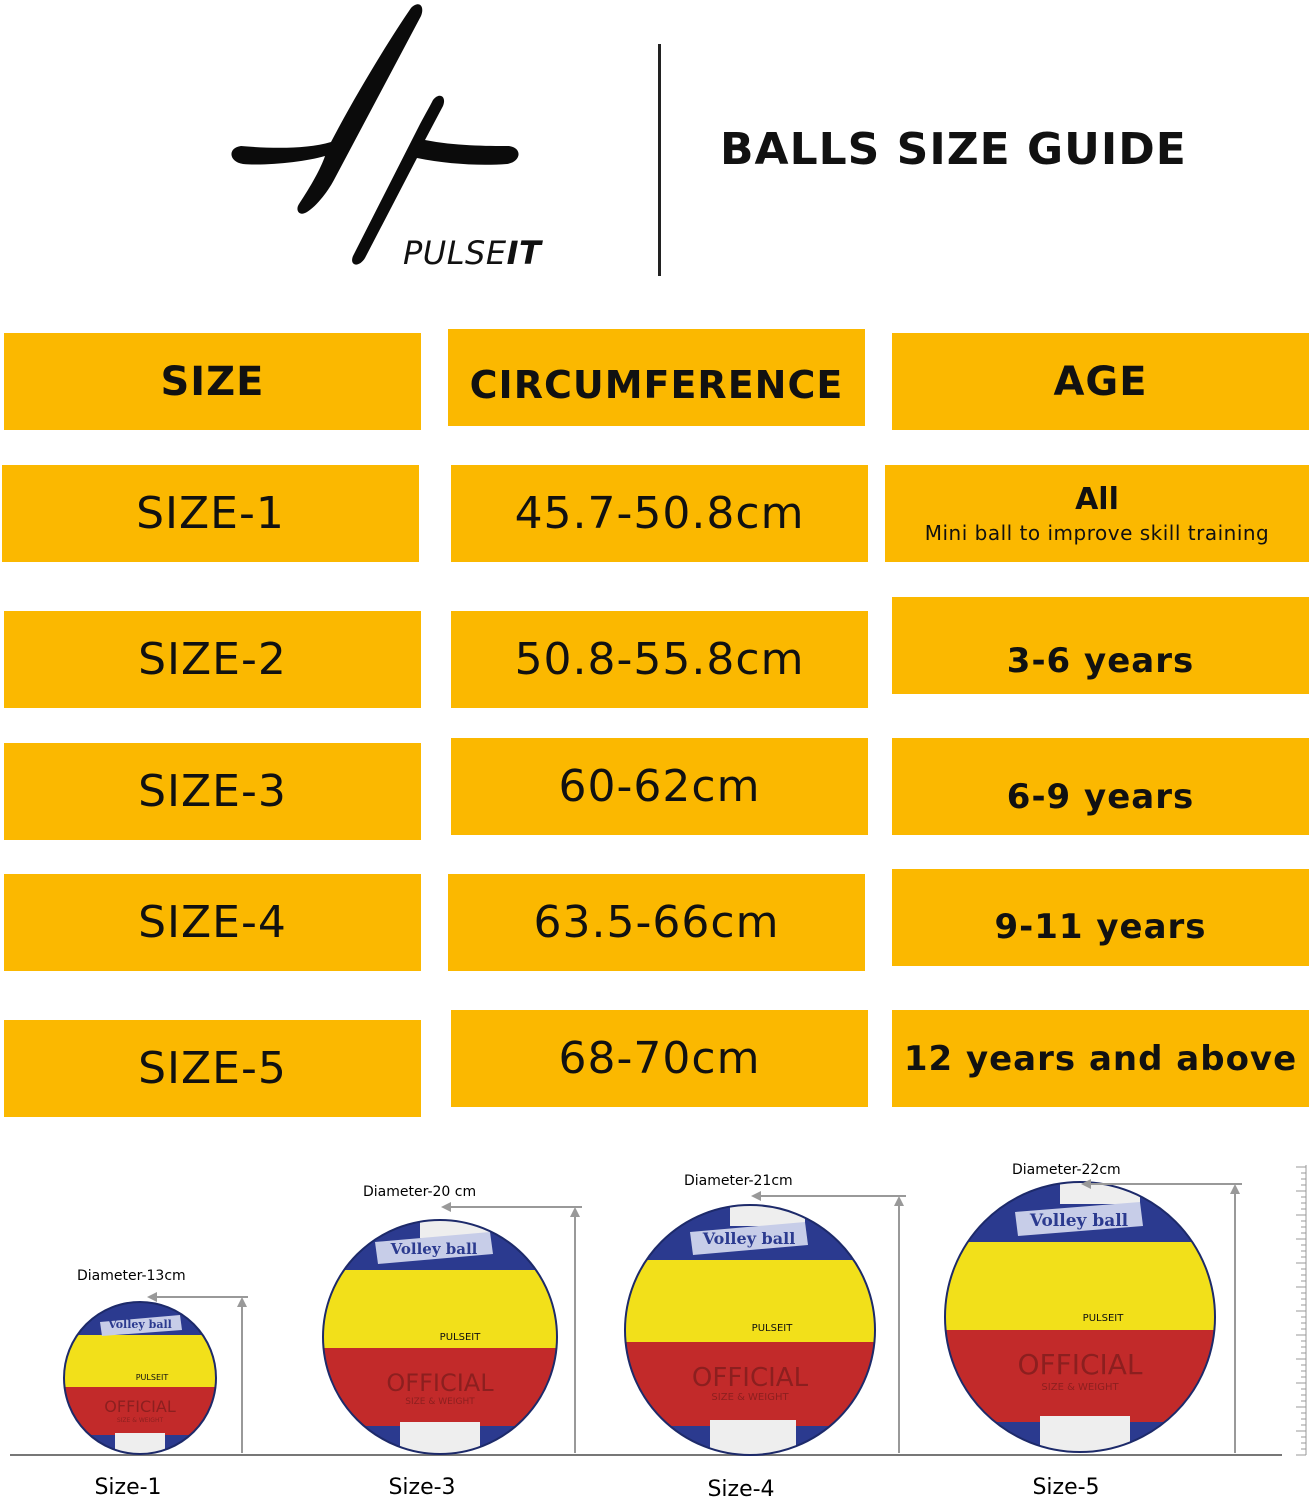 Image resolution: width=1316 pixels, height=1500 pixels. Describe the element at coordinates (1100, 645) in the screenshot. I see `age-cell: 3-6 years` at that location.